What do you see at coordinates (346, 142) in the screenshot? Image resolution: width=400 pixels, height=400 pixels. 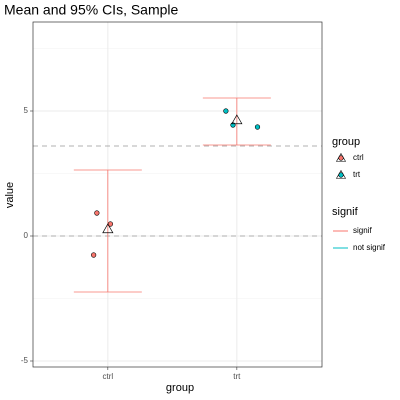 I see `legend-title: group` at bounding box center [346, 142].